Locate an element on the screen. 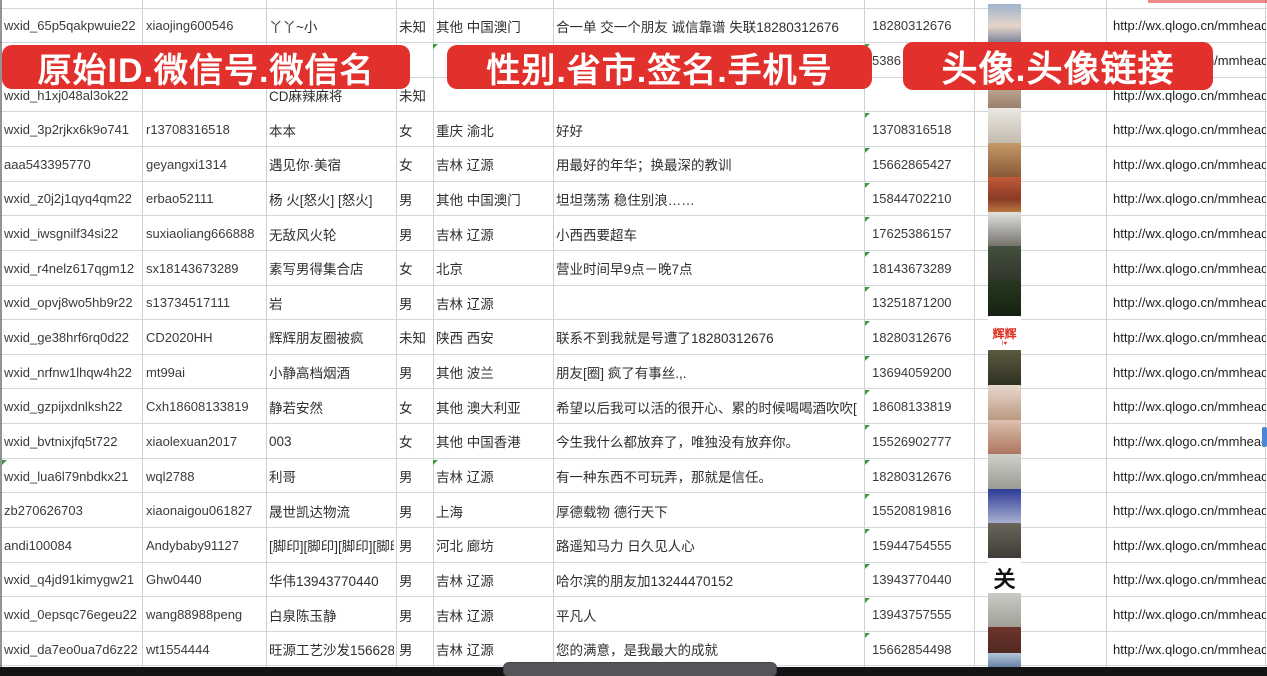 Image resolution: width=1267 pixels, height=676 pixels. cell-wxid: wxid_bvtnixjfq5t722 is located at coordinates (61, 441).